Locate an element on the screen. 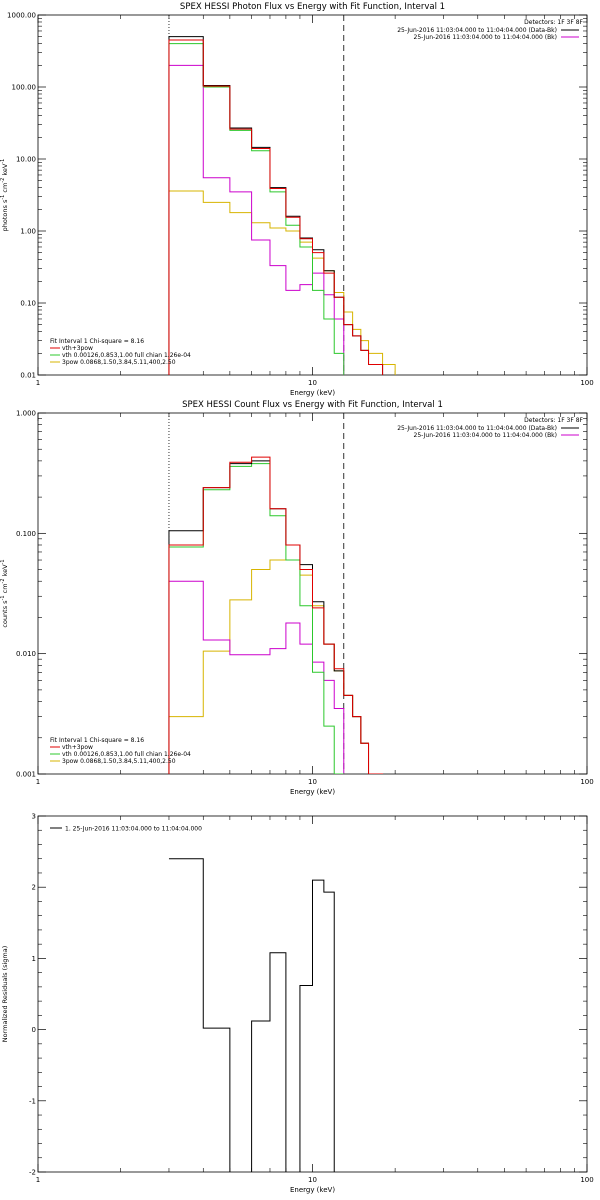 The image size is (600, 1200). y-axis-label-text: photons s is located at coordinates (5, 215).